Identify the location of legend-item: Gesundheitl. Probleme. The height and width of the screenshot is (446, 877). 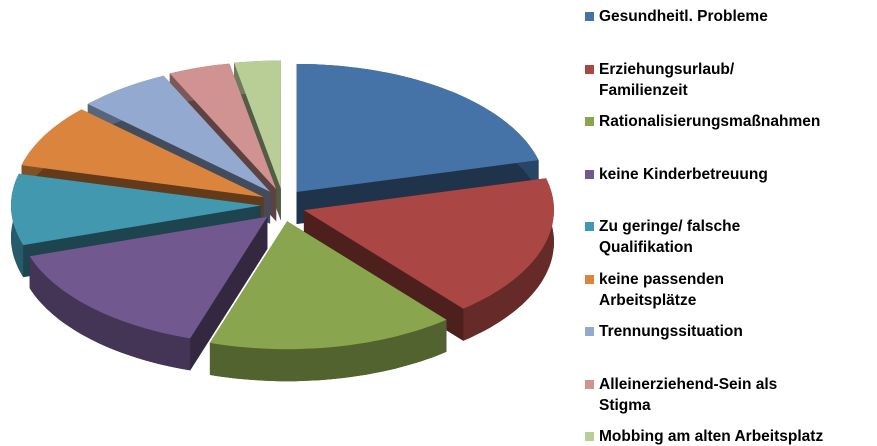
(730, 16).